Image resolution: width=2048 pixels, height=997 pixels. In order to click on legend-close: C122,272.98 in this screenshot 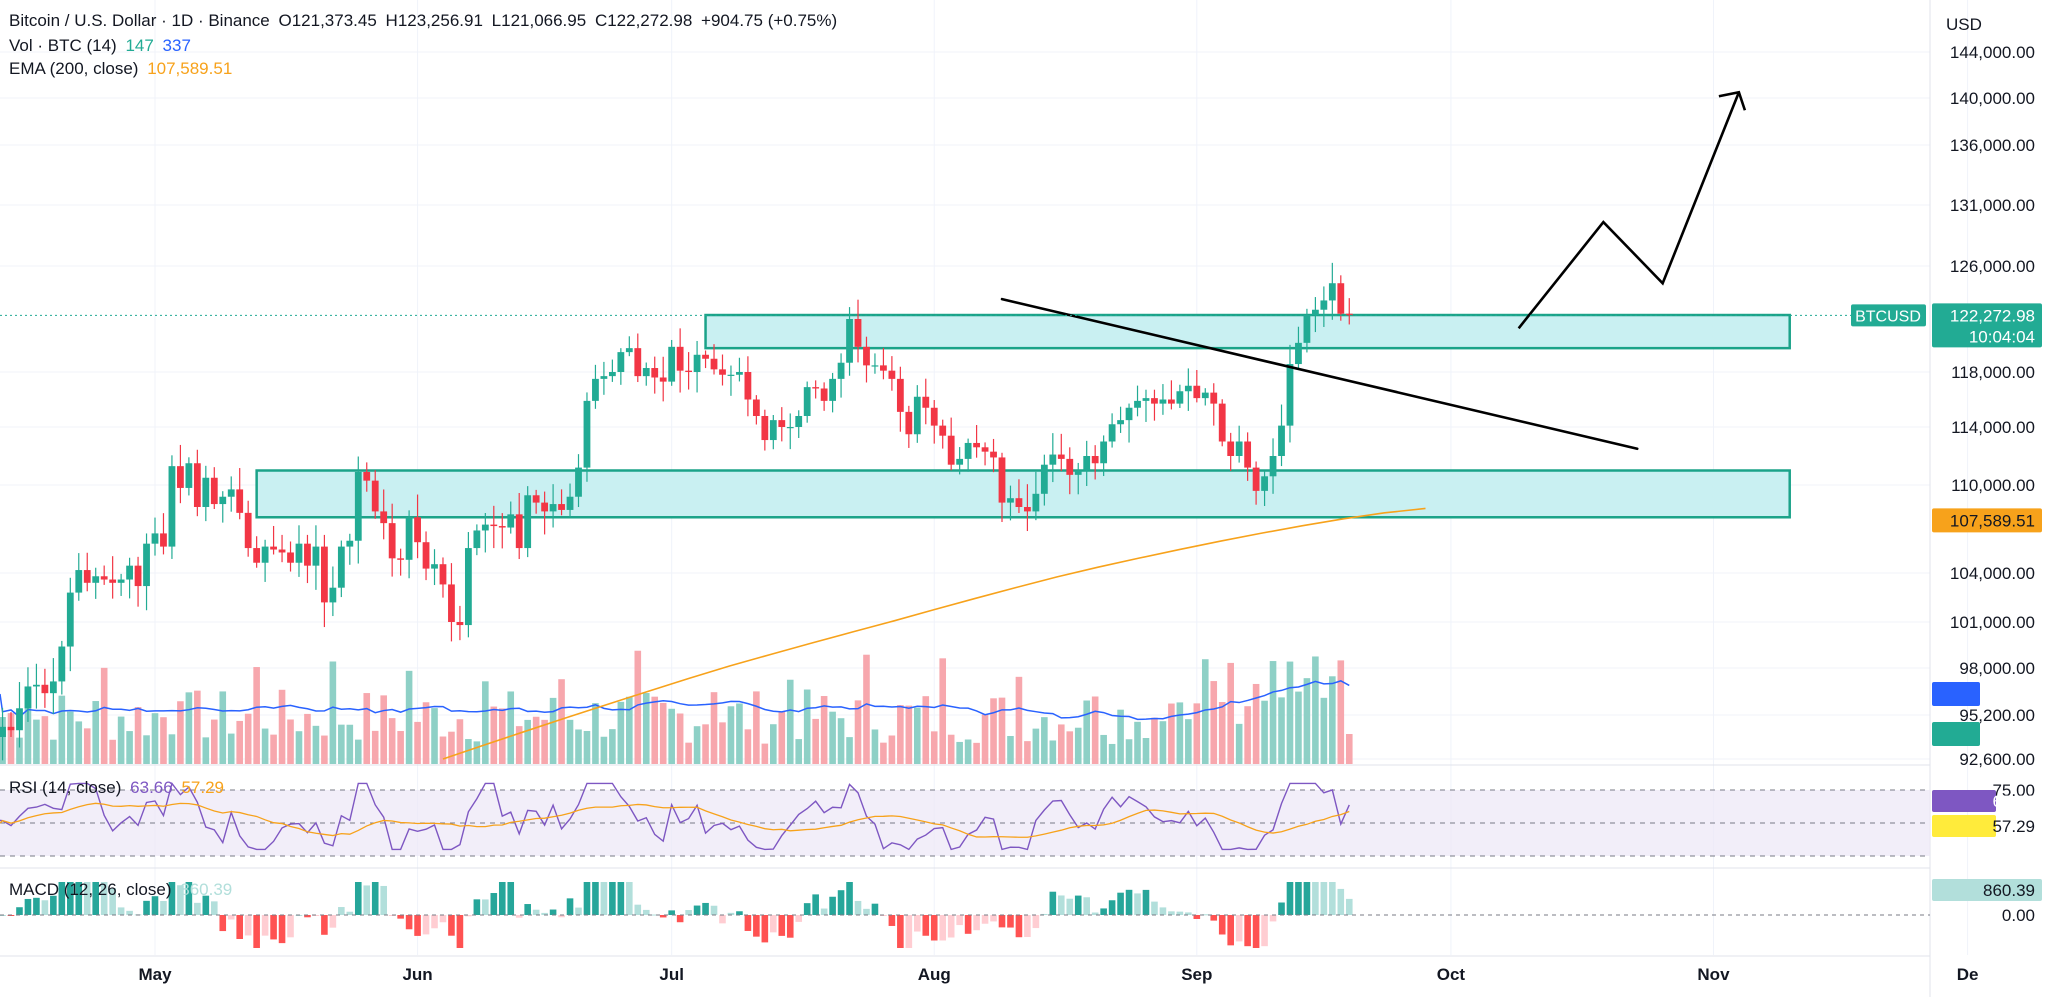, I will do `click(643, 20)`.